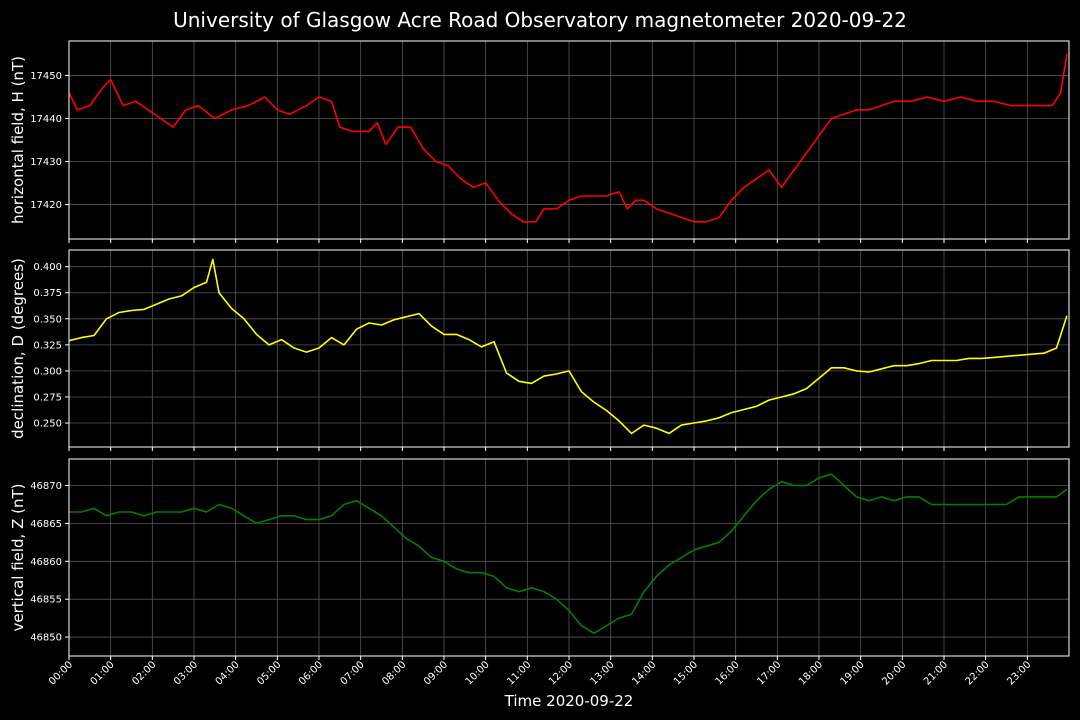 The width and height of the screenshot is (1080, 720). What do you see at coordinates (894, 673) in the screenshot?
I see `x-tick-label: 20:00` at bounding box center [894, 673].